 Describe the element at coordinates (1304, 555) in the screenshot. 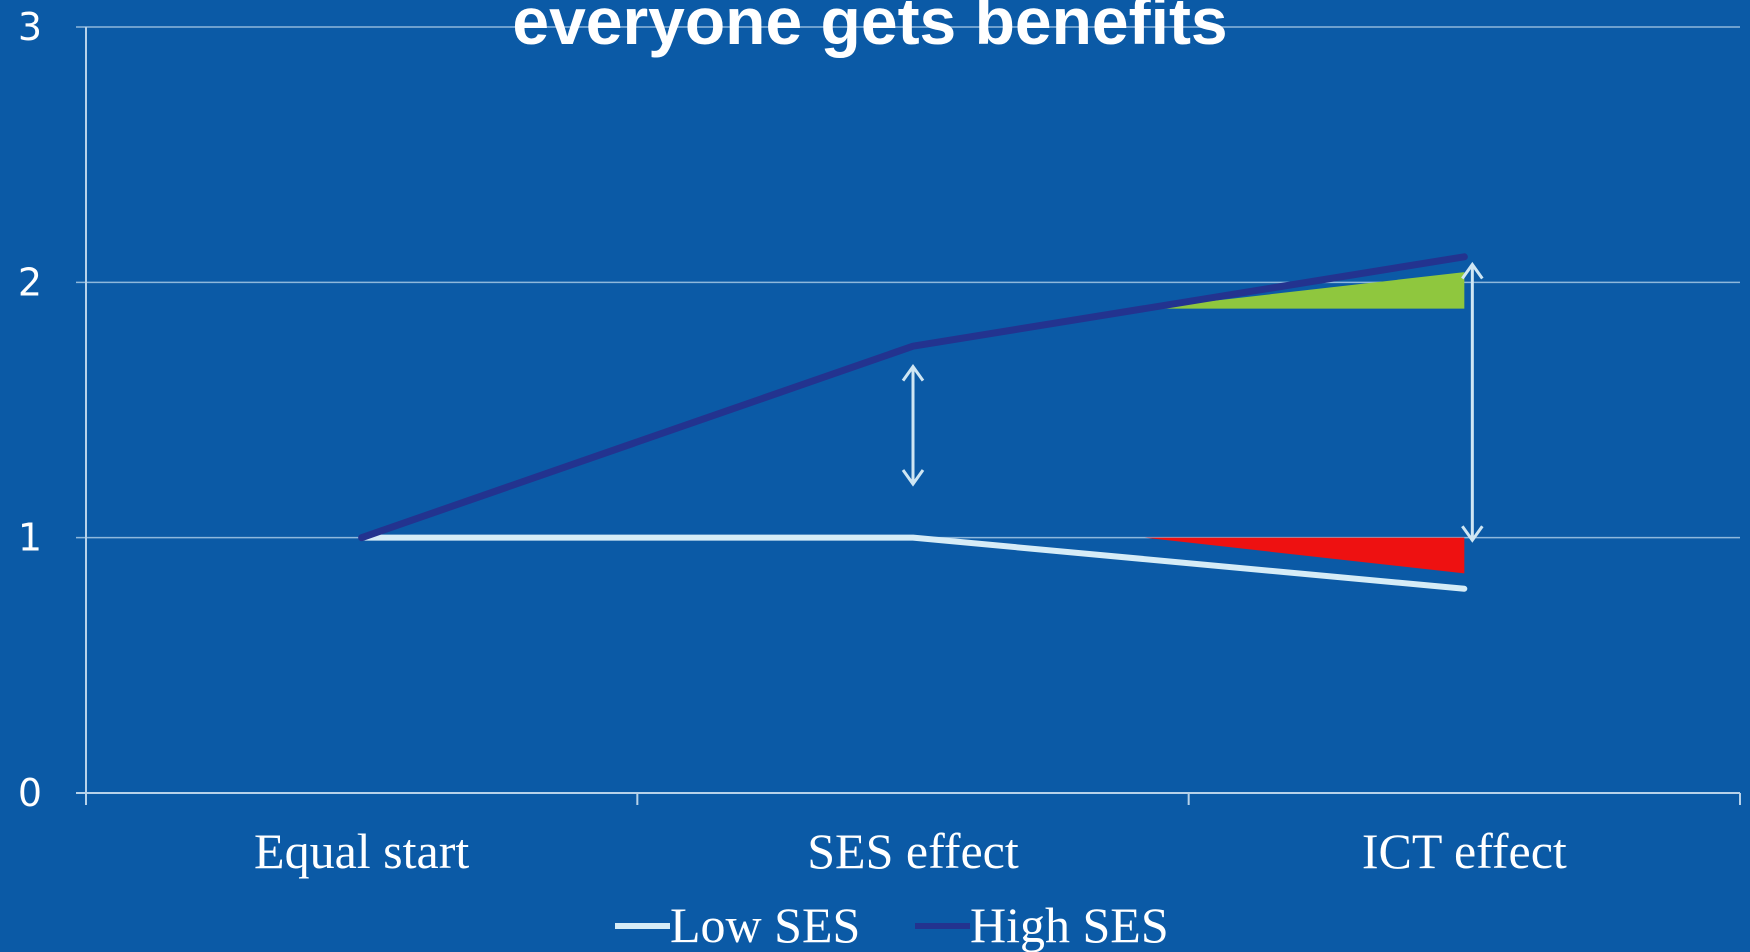

I see `red-loss-wedge` at that location.